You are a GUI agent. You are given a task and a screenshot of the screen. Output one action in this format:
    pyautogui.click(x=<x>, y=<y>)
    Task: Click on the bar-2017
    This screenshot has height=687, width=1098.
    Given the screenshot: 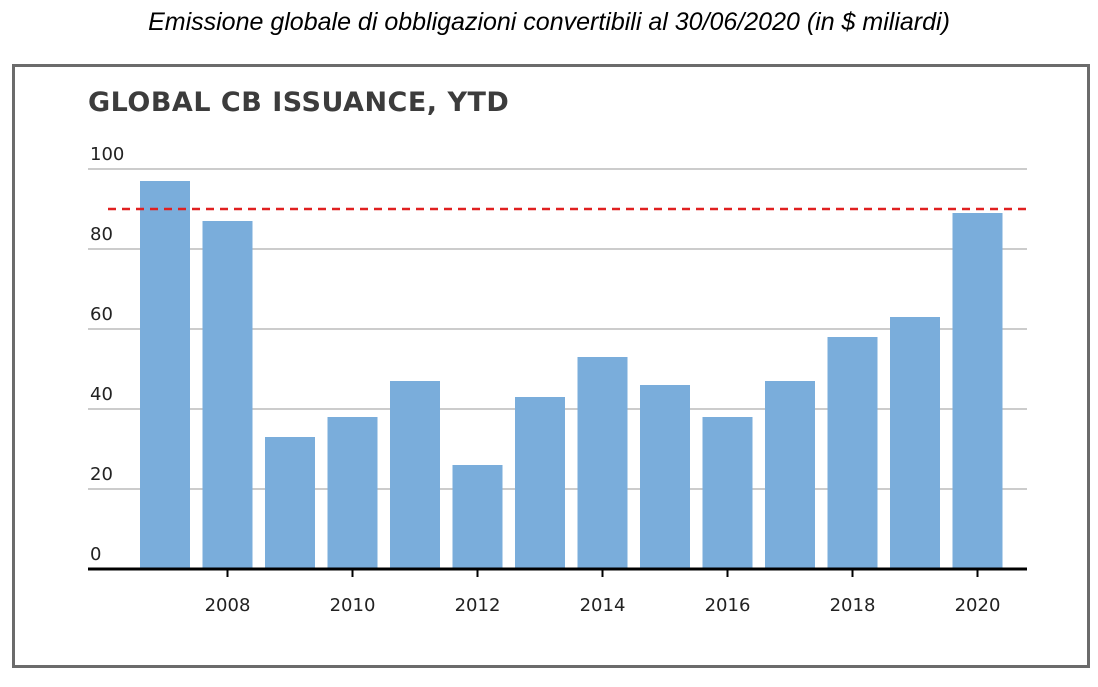 What is the action you would take?
    pyautogui.click(x=790, y=475)
    